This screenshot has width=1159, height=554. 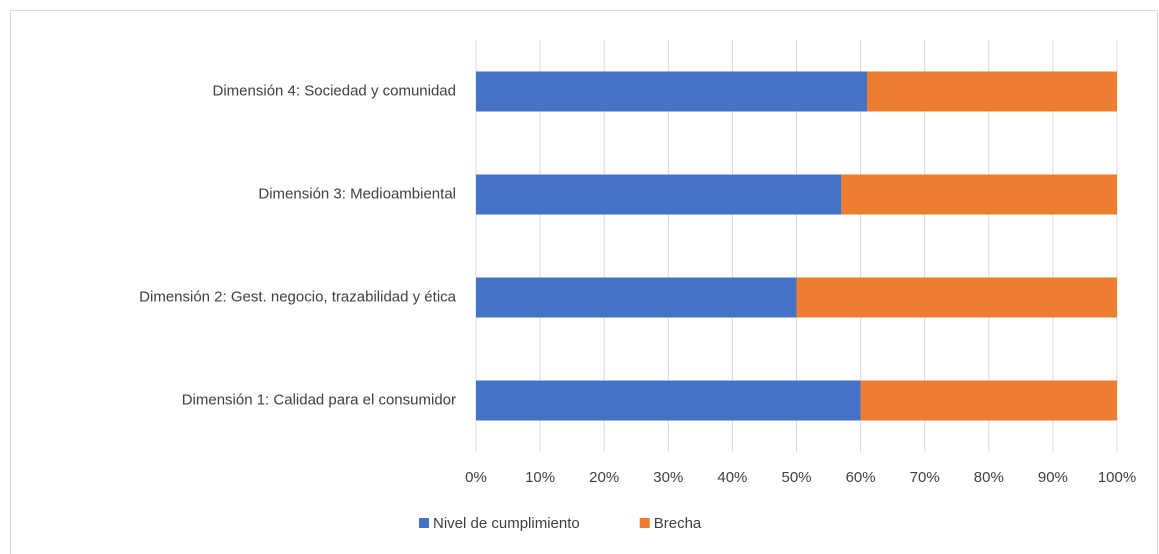 What do you see at coordinates (357, 193) in the screenshot?
I see `y-tick-label: Dimensión 3: Medioambiental` at bounding box center [357, 193].